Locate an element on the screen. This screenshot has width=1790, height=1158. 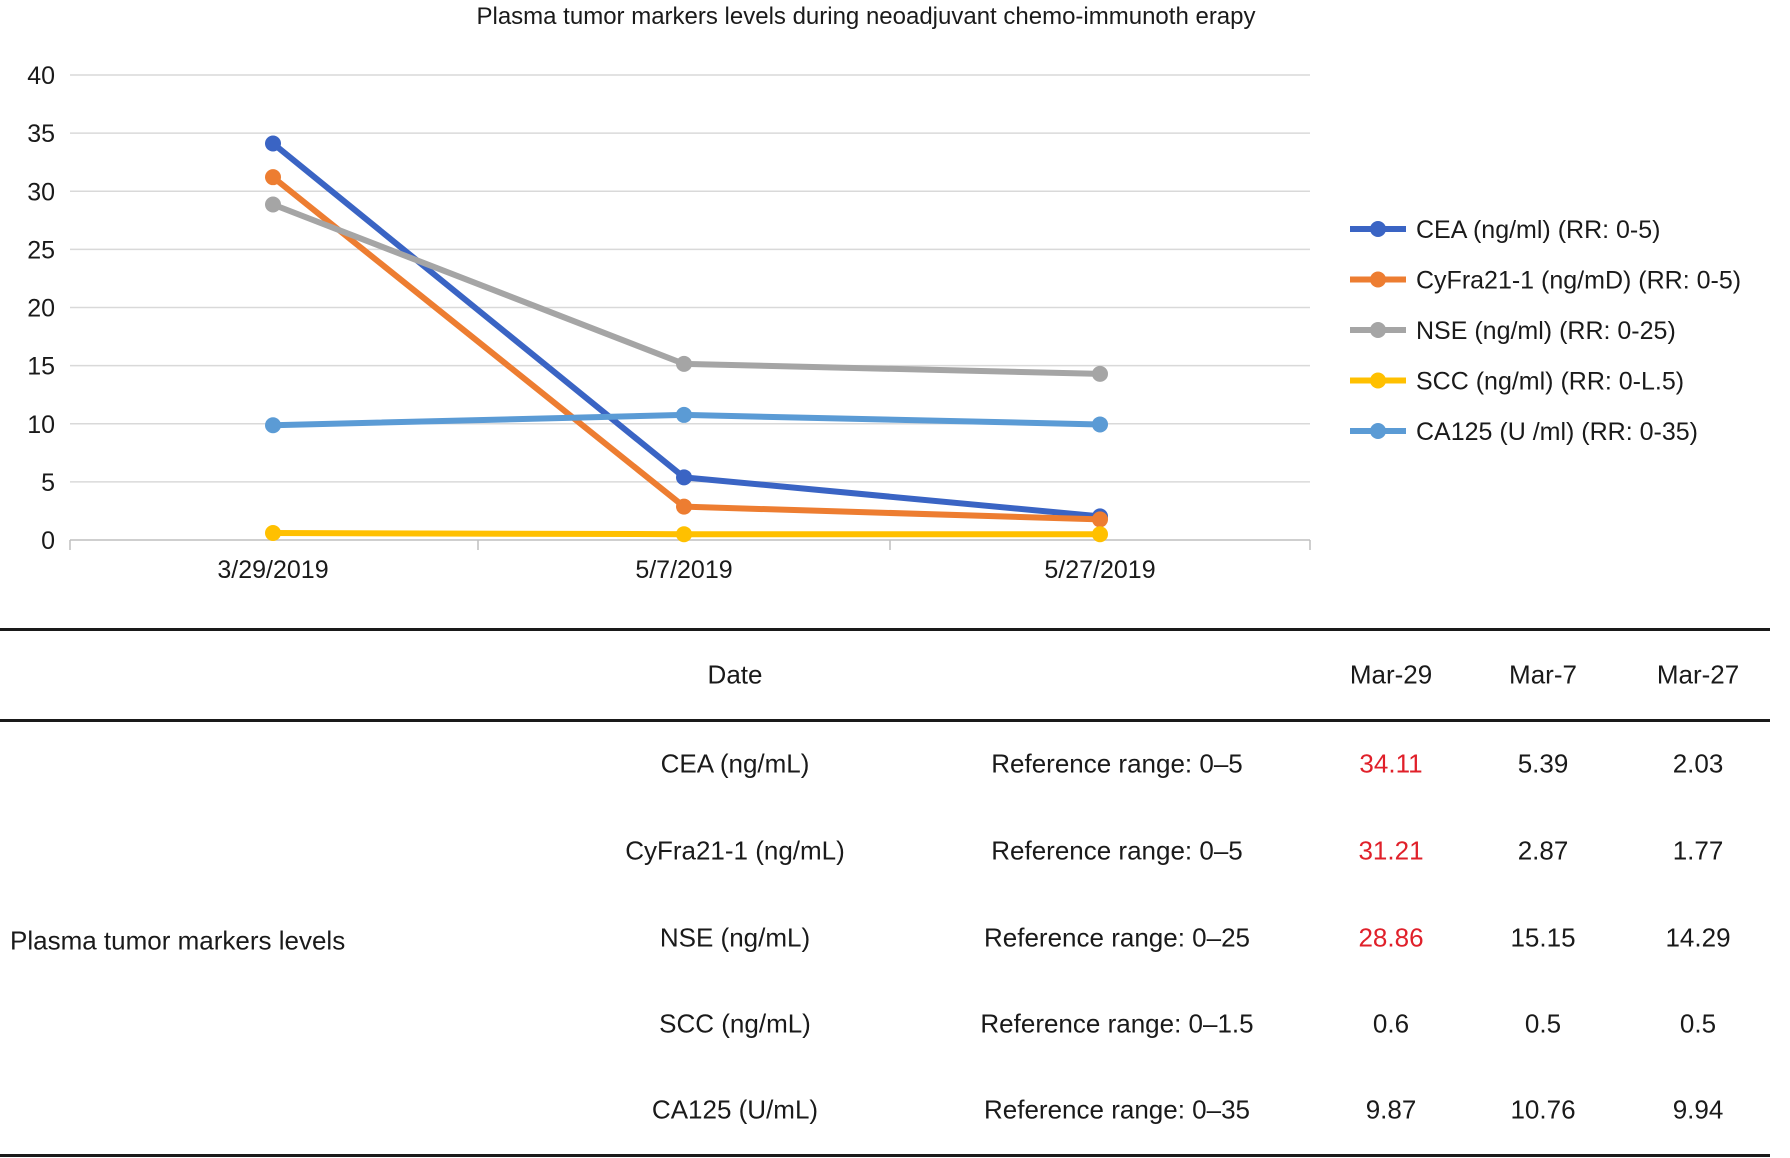
table-marker-name: CA125 (U/mL) is located at coordinates (735, 1109).